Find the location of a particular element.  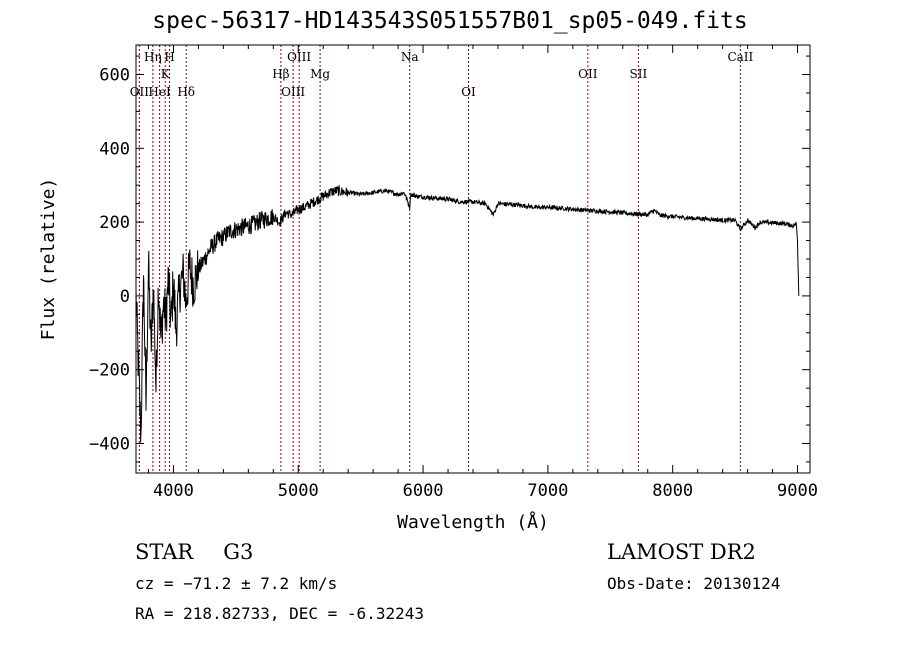

spectral-line-label: Mg is located at coordinates (320, 74).